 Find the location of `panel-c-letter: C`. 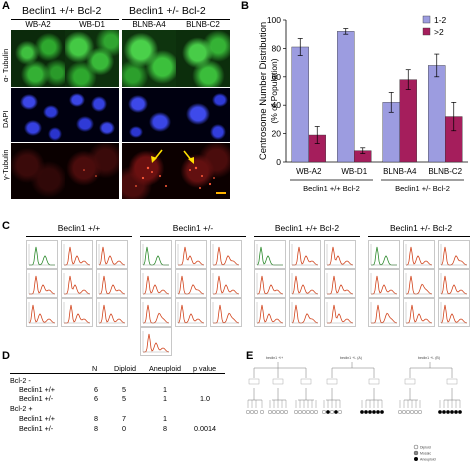

panel-c-letter: C is located at coordinates (6, 226).